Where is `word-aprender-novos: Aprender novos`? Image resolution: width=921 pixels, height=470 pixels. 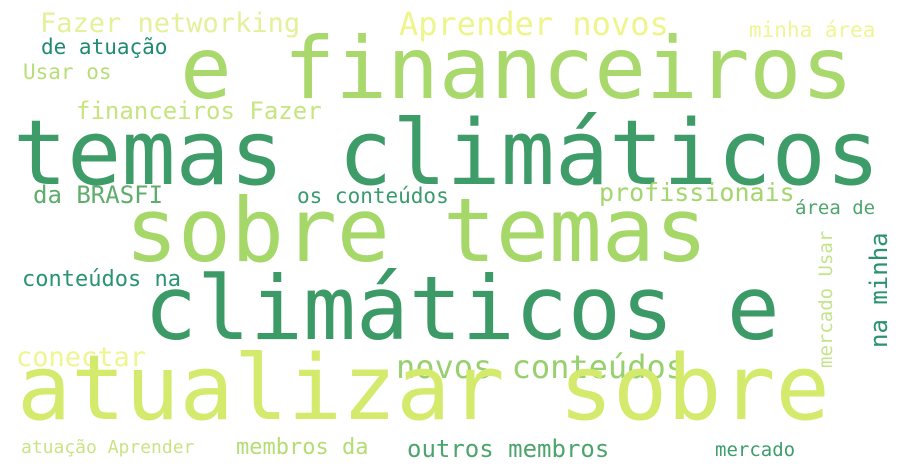 word-aprender-novos: Aprender novos is located at coordinates (534, 24).